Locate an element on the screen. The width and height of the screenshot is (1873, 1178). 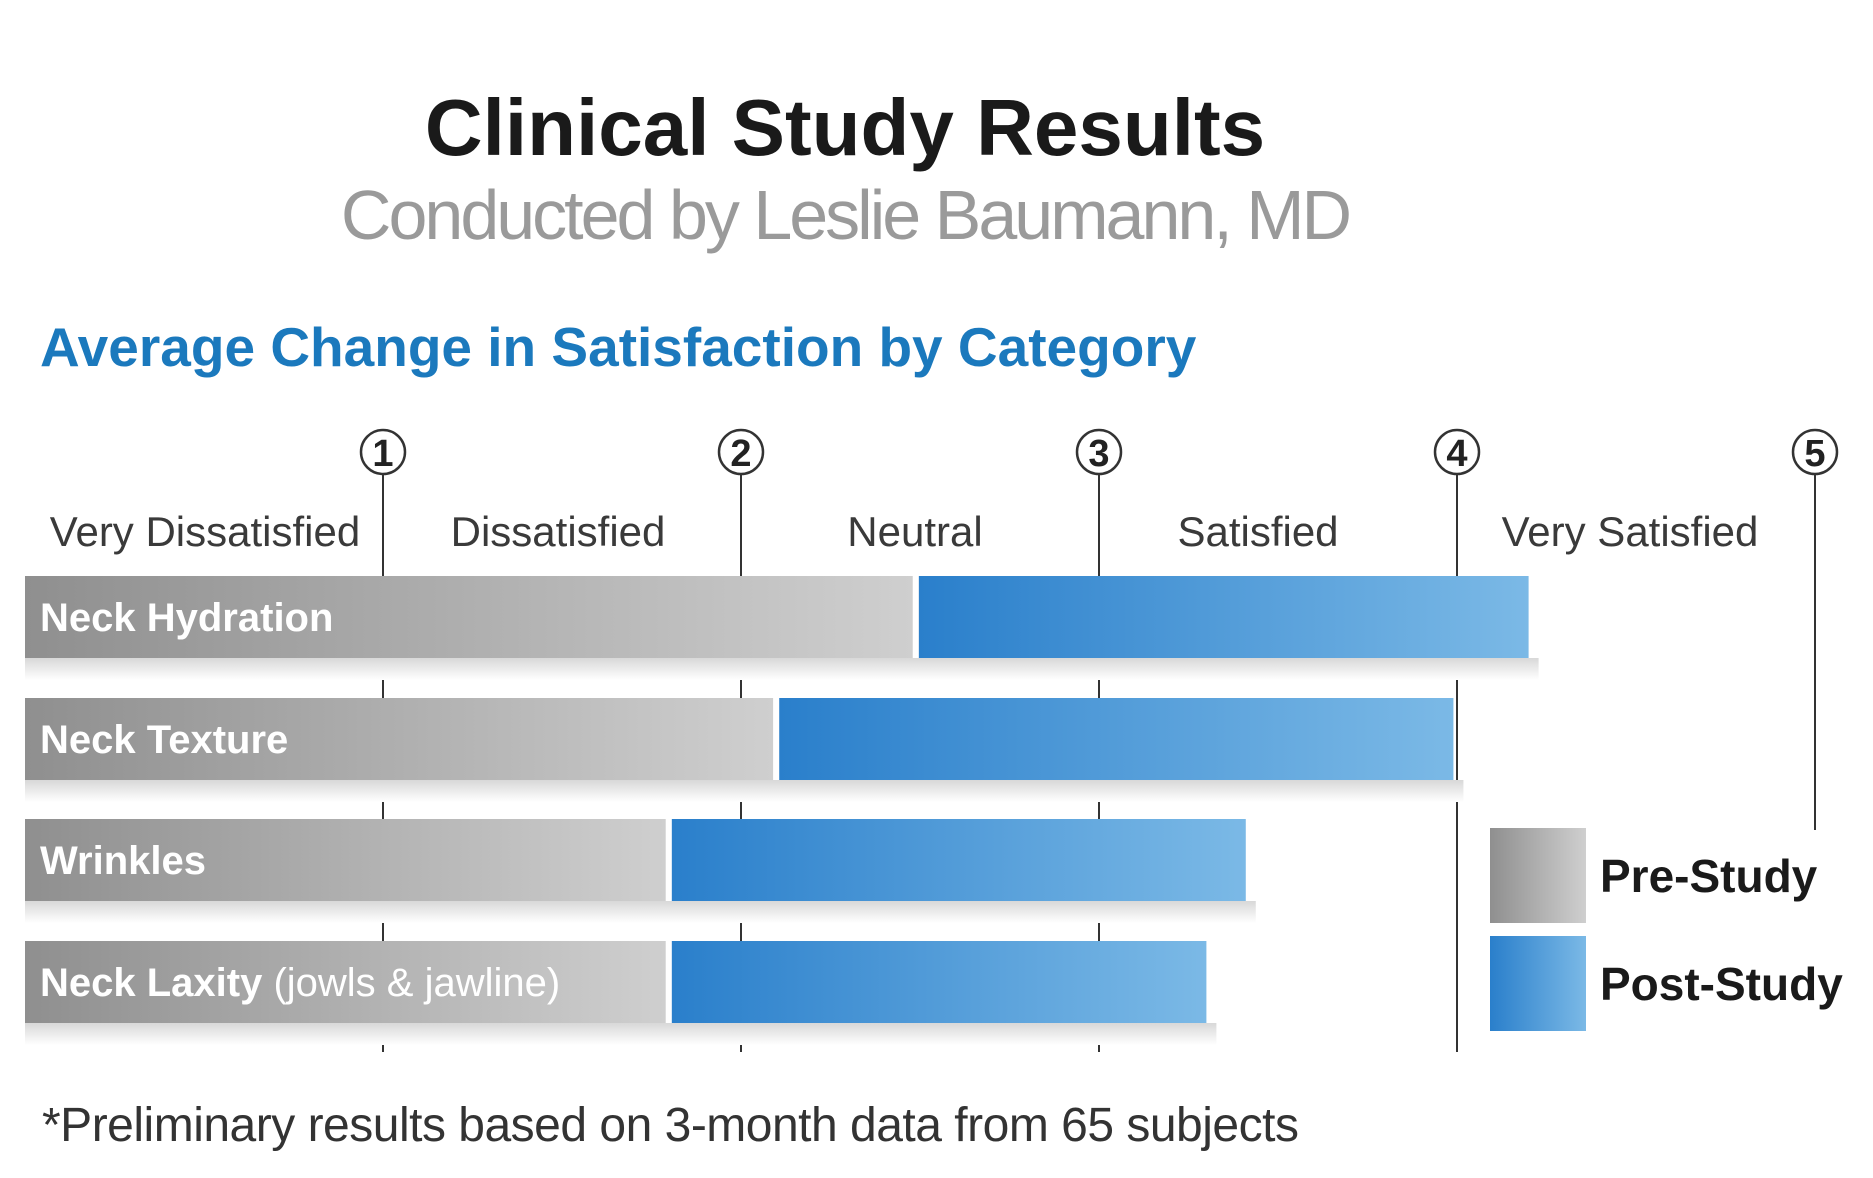
legend-label-pre: Pre-Study is located at coordinates (1709, 876).